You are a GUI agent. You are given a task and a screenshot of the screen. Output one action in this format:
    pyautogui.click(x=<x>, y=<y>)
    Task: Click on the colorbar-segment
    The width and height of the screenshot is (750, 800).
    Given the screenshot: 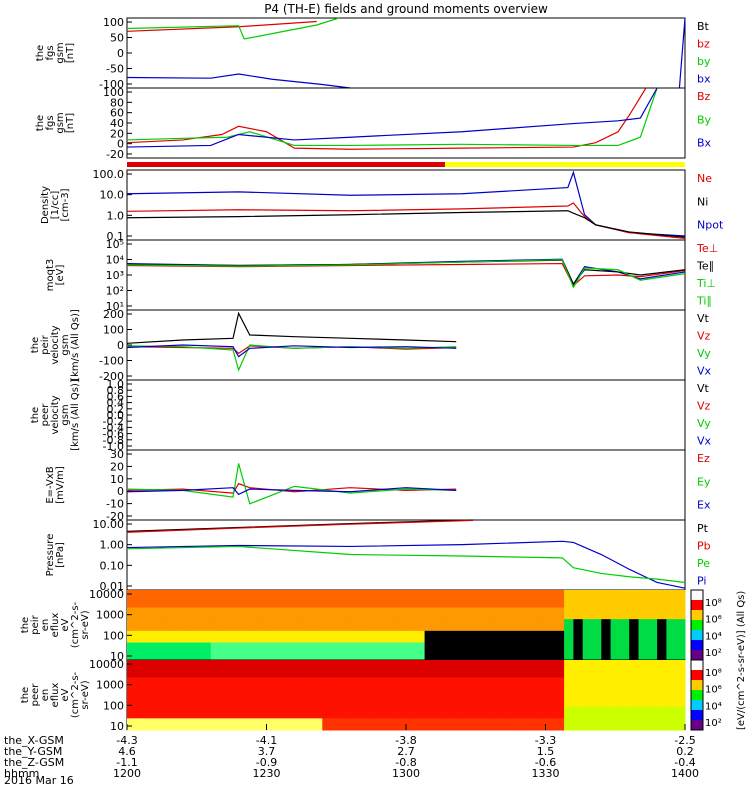 What is the action you would take?
    pyautogui.click(x=697, y=685)
    